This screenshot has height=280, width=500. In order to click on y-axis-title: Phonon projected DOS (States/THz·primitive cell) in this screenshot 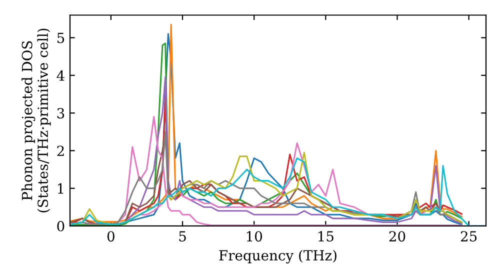, I will do `click(36, 120)`.